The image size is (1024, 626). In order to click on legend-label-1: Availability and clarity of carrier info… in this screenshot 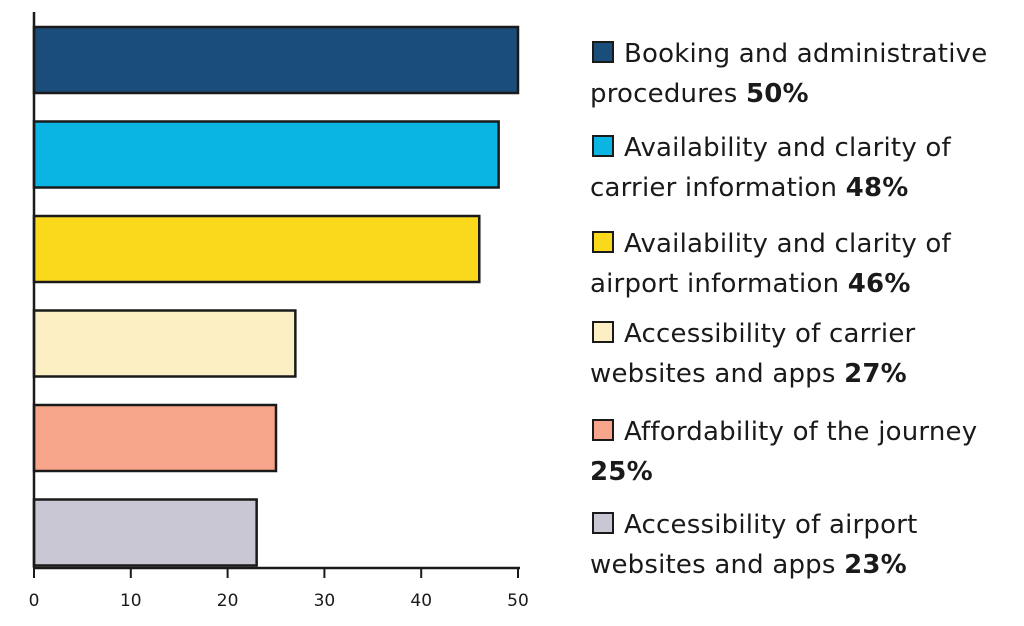, I will do `click(770, 168)`.